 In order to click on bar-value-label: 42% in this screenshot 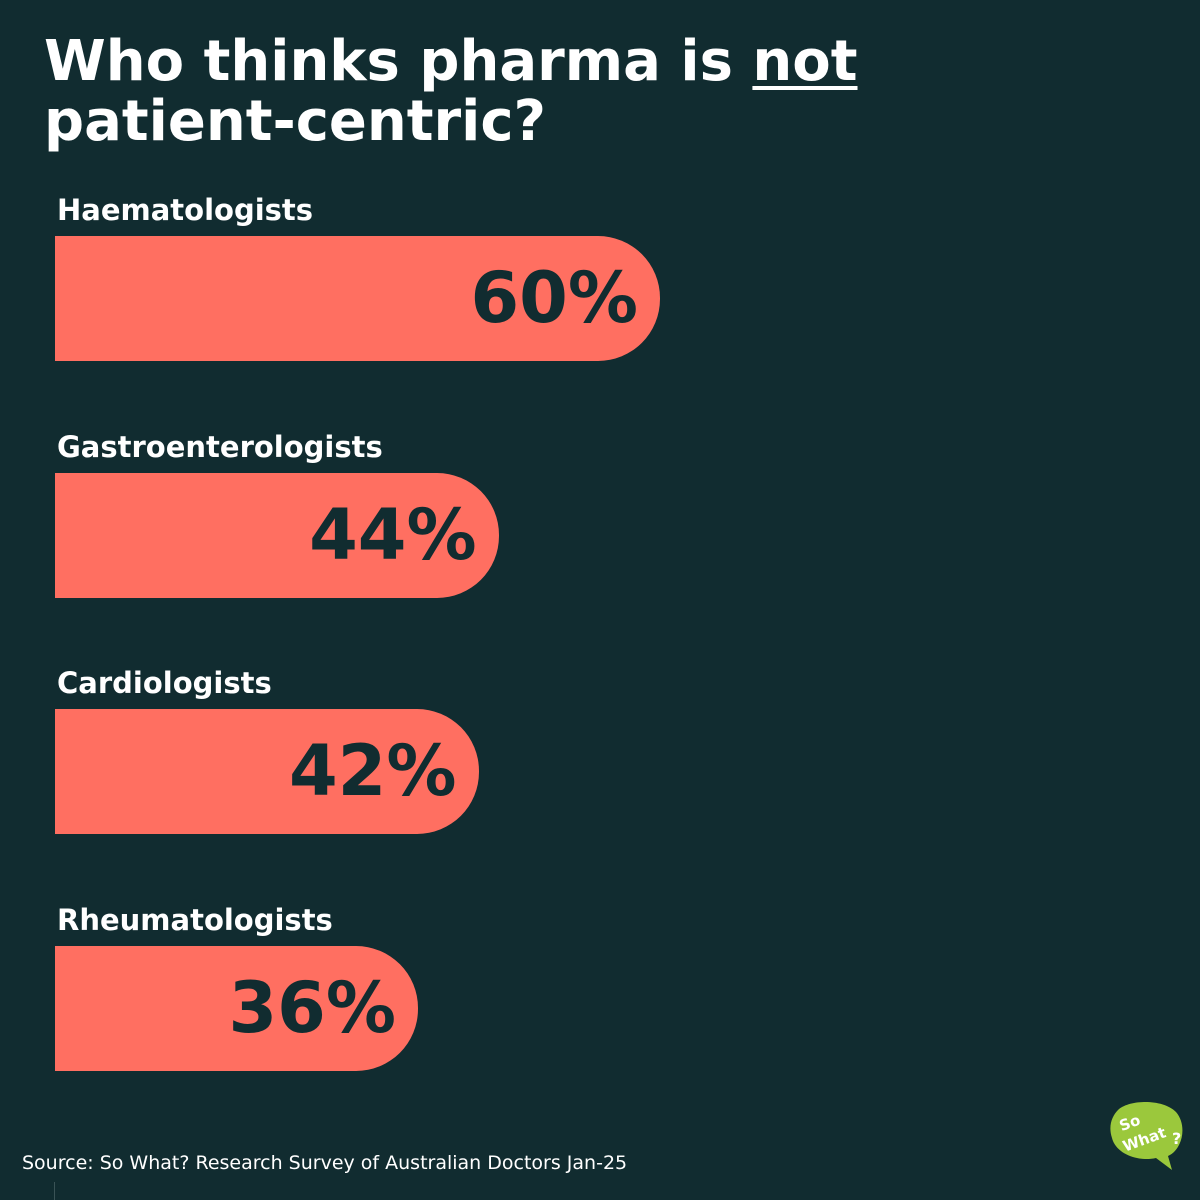, I will do `click(372, 771)`.